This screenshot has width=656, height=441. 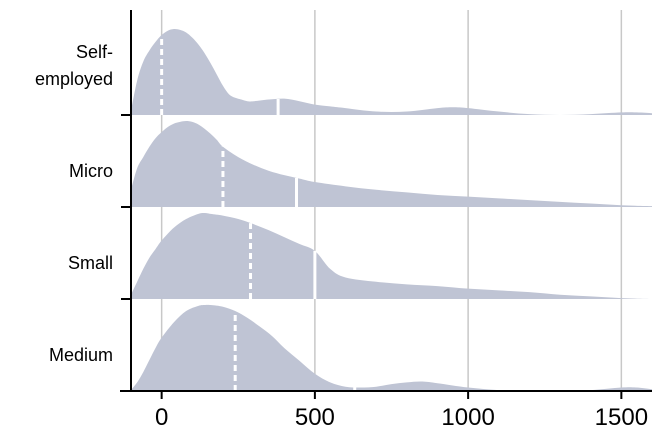 What do you see at coordinates (90, 263) in the screenshot?
I see `category-label-small: Small` at bounding box center [90, 263].